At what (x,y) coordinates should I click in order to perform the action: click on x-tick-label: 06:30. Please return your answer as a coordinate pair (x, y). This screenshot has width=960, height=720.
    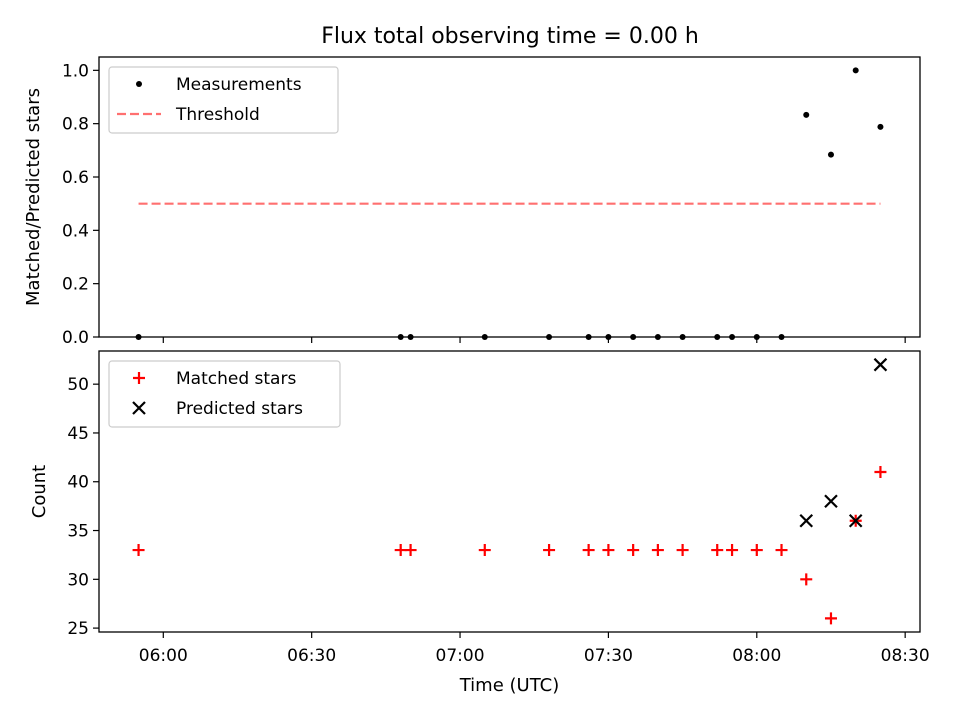
    Looking at the image, I should click on (311, 656).